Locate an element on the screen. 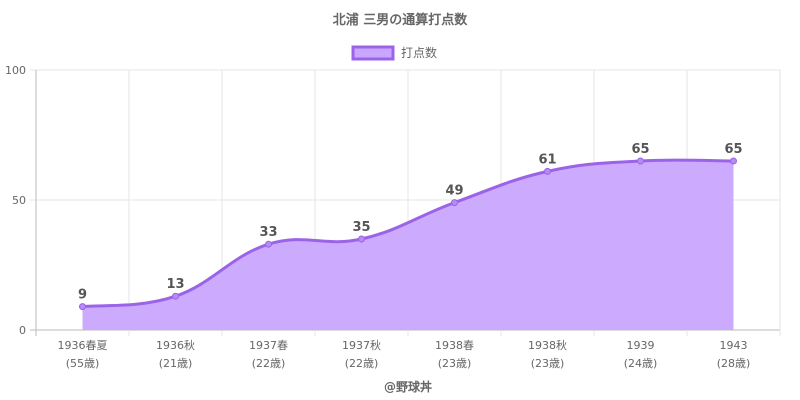  legend: 打点数 is located at coordinates (394, 53).